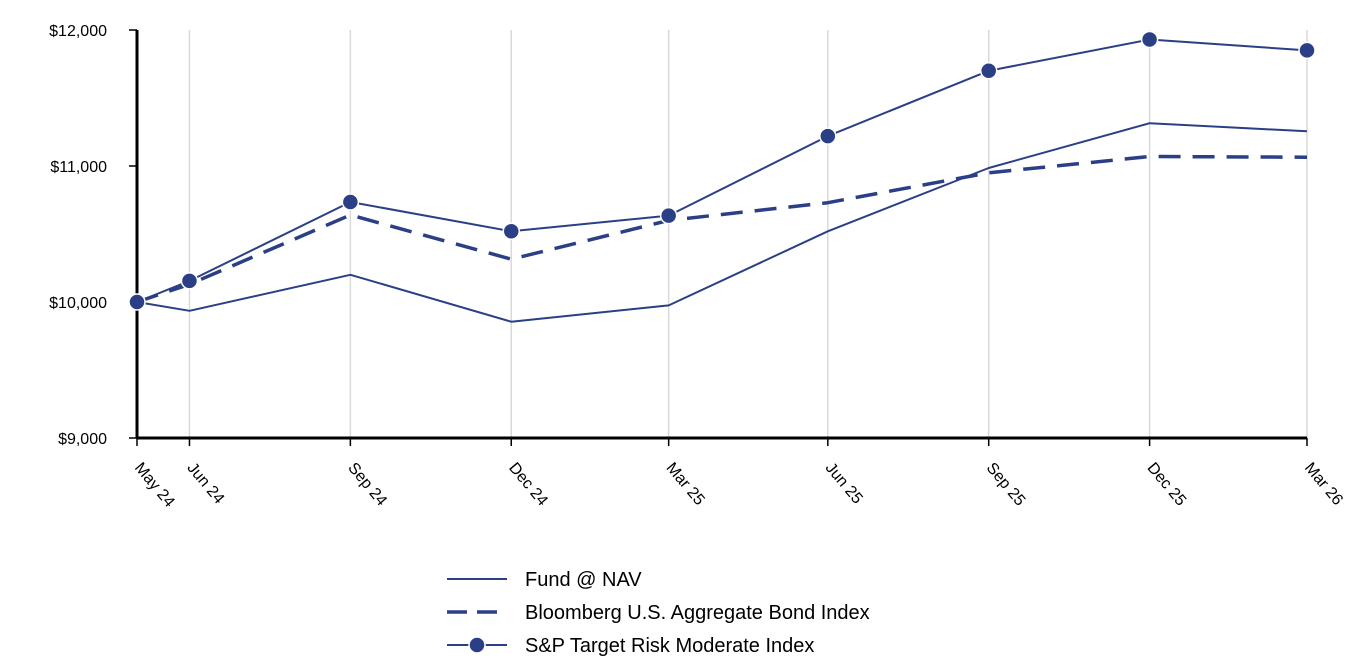 This screenshot has height=660, width=1368. Describe the element at coordinates (367, 485) in the screenshot. I see `x-tick-label: Sep 24` at that location.